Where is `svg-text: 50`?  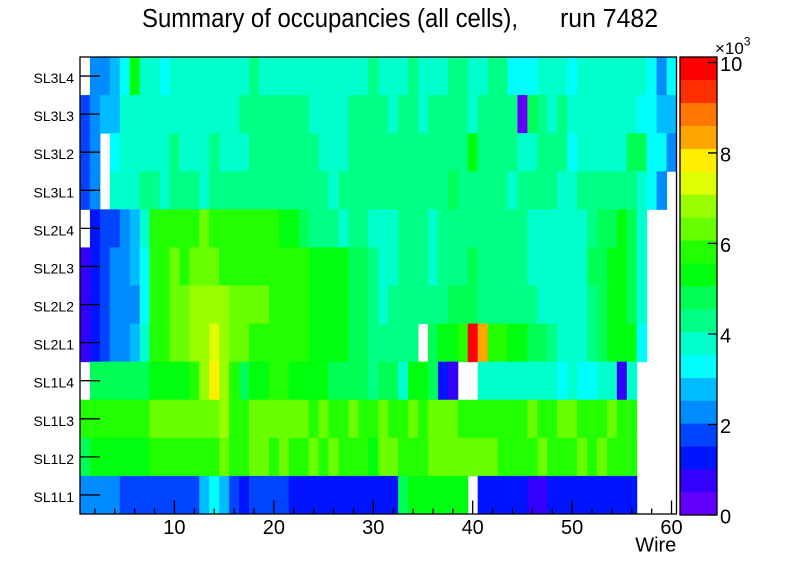
svg-text: 50 is located at coordinates (572, 528).